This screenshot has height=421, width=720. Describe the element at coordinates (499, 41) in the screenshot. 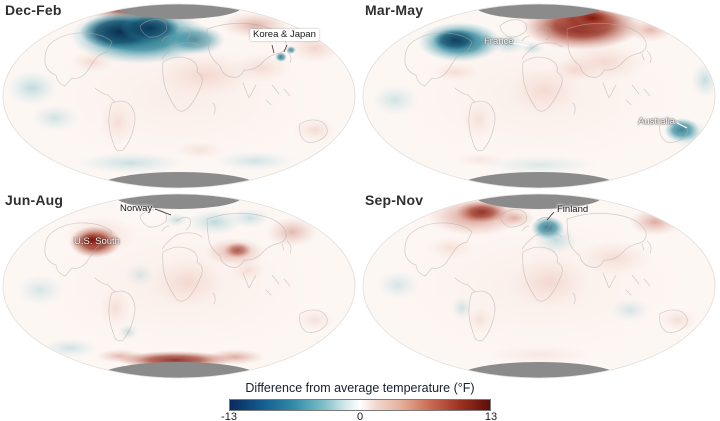

I see `annotation-france: France` at that location.